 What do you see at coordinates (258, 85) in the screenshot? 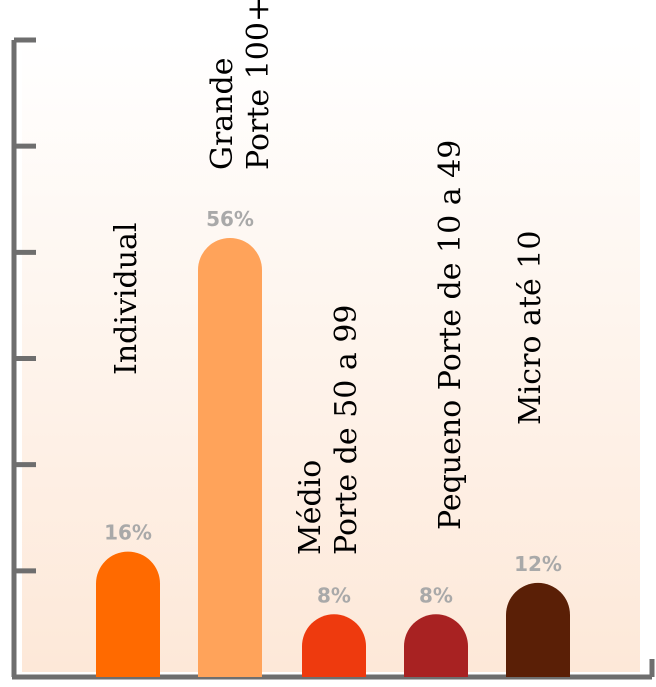
I see `category-label: Porte 100+` at bounding box center [258, 85].